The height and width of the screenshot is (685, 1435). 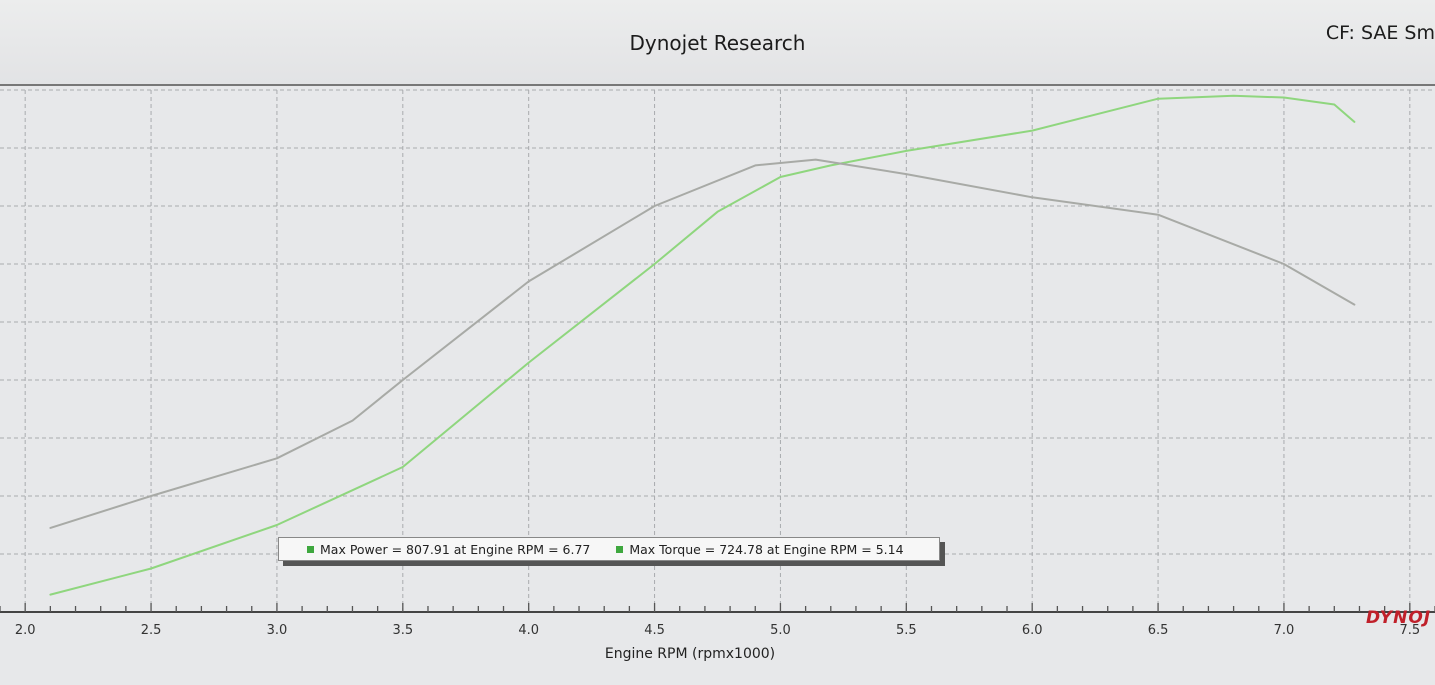 What do you see at coordinates (528, 630) in the screenshot?
I see `x-tick-label-4: 4.0` at bounding box center [528, 630].